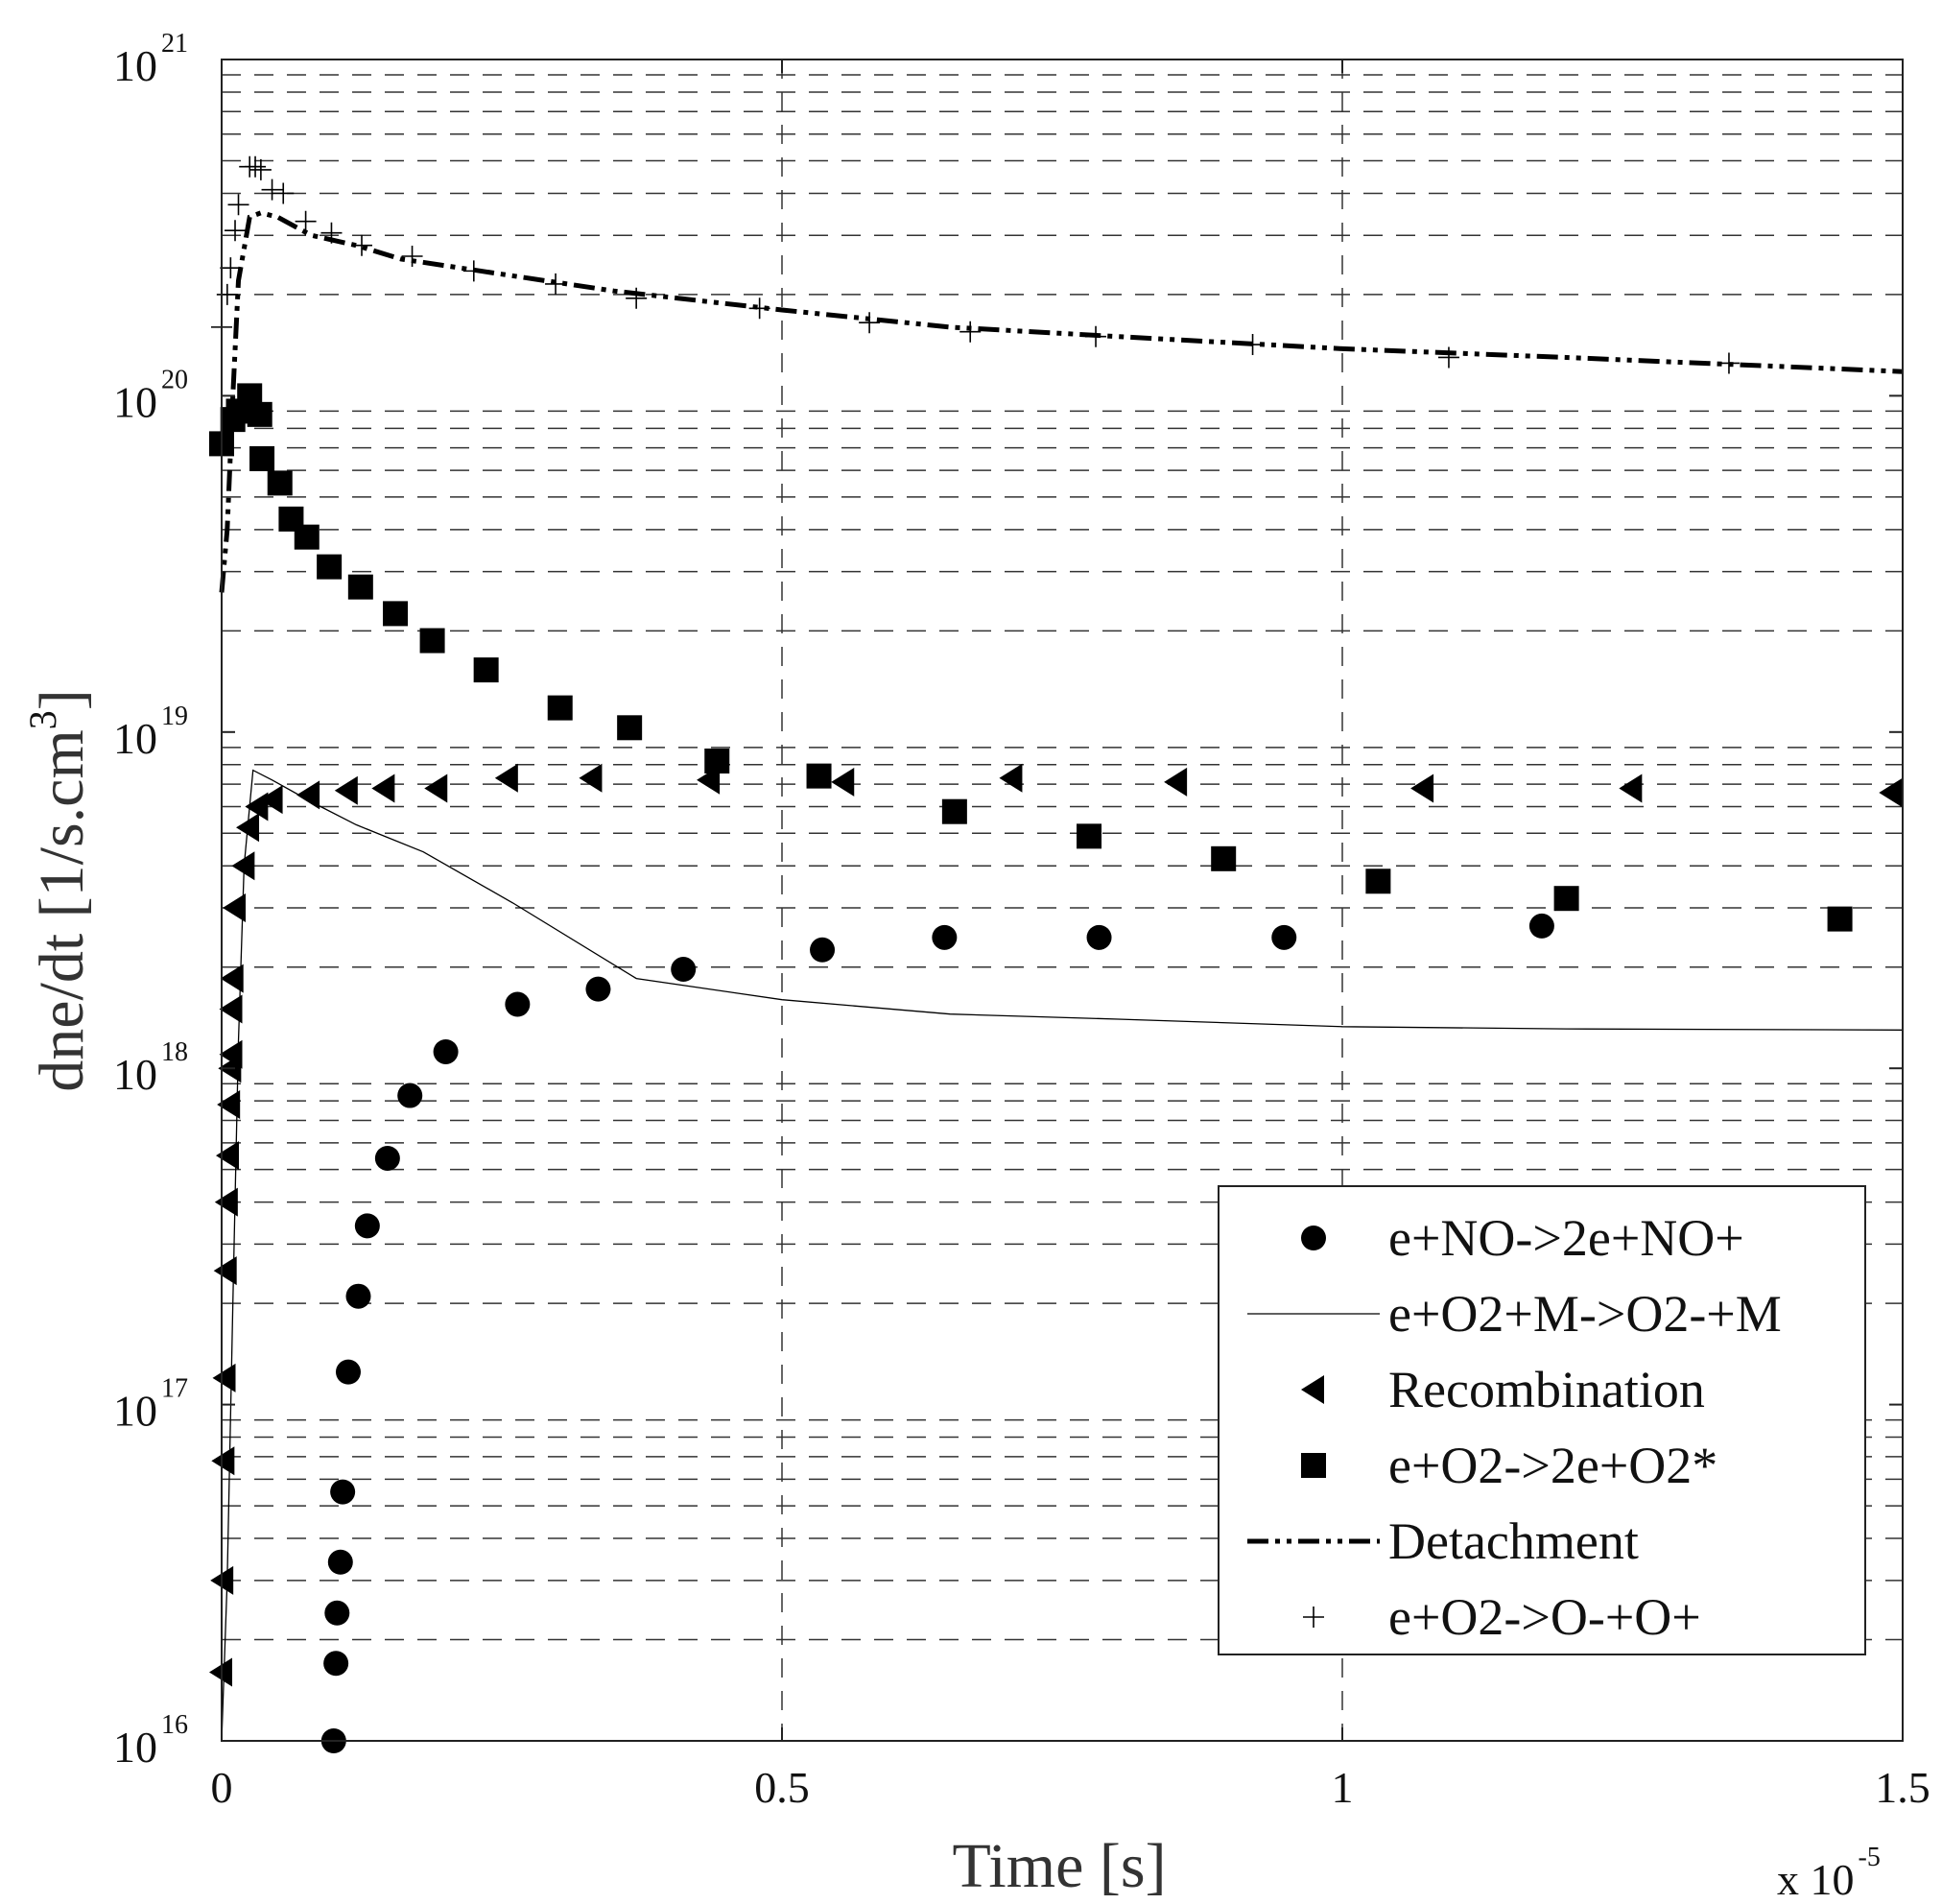 This screenshot has height=1904, width=1942. Describe the element at coordinates (1513, 1541) in the screenshot. I see `legend-label: Detachment` at that location.